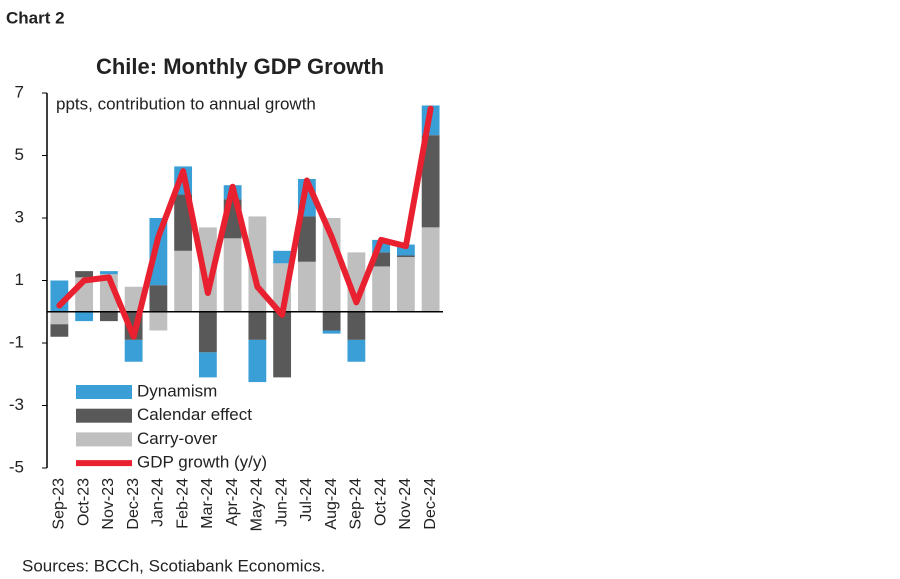 Image resolution: width=900 pixels, height=579 pixels. What do you see at coordinates (257, 504) in the screenshot?
I see `x-tick-label: May-24` at bounding box center [257, 504].